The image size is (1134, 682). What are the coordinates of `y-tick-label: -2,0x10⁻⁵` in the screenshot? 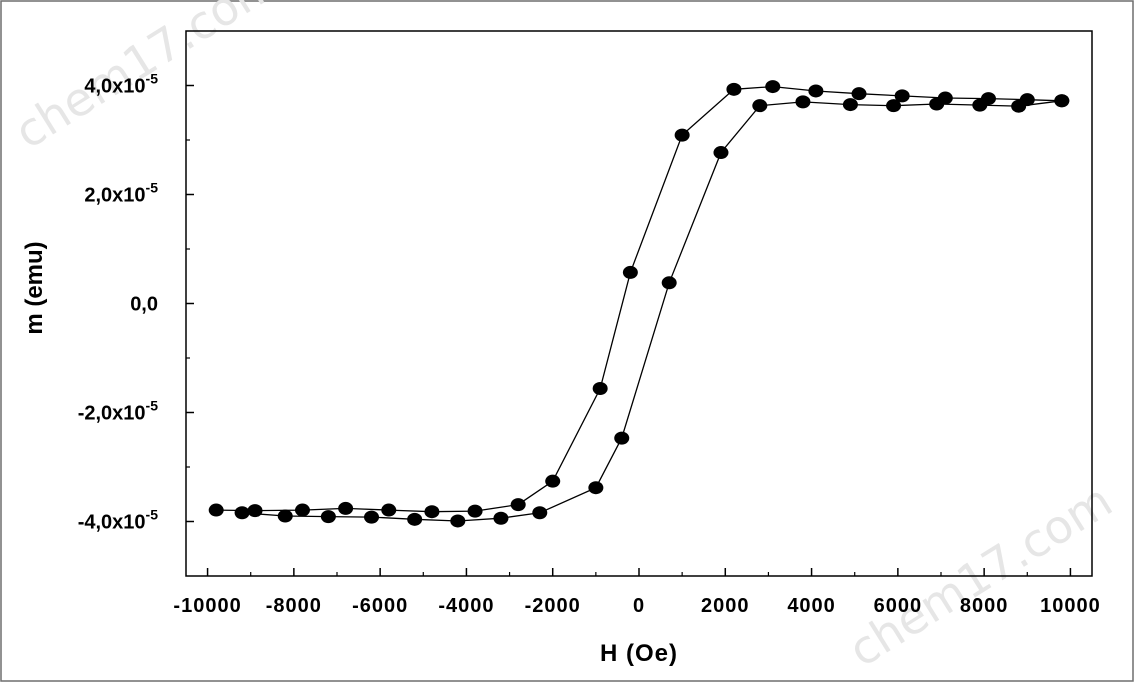 It's located at (118, 411).